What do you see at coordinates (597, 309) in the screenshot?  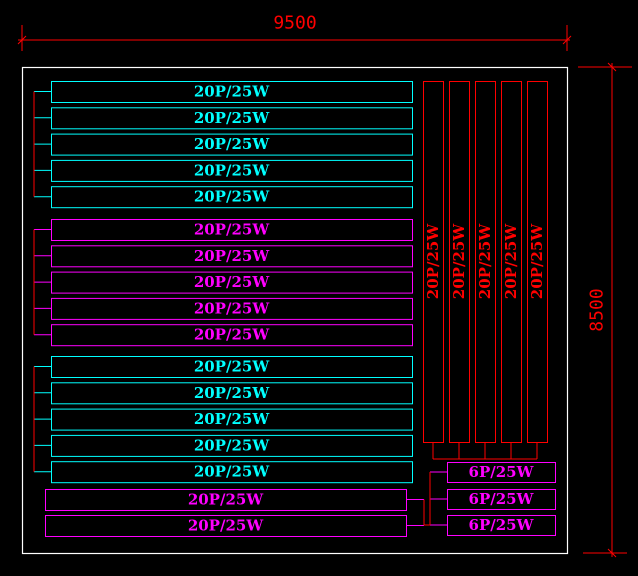 I see `height-dimension-text: 8500` at bounding box center [597, 309].